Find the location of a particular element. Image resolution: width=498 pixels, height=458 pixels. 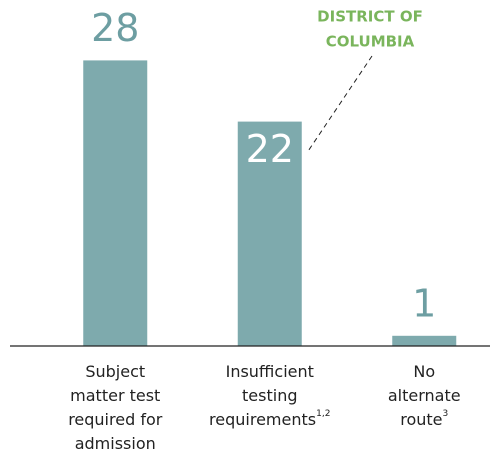

x-tick-label: required for is located at coordinates (115, 419).